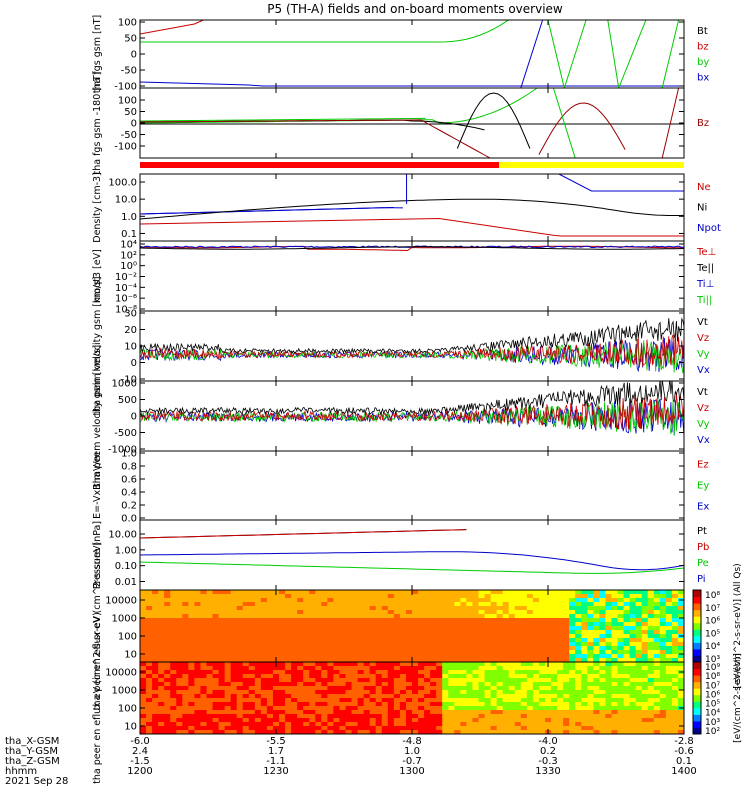 The width and height of the screenshot is (750, 800). What do you see at coordinates (130, 112) in the screenshot?
I see `ytick-label: 50` at bounding box center [130, 112].